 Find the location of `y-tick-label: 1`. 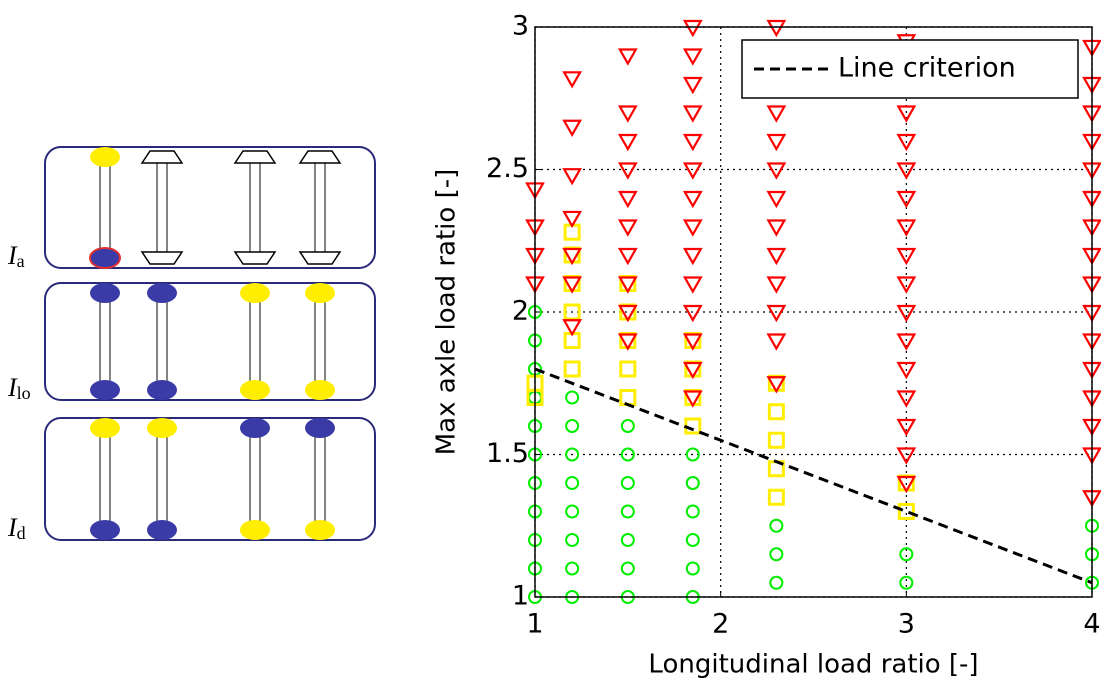

y-tick-label: 1 is located at coordinates (520, 596).